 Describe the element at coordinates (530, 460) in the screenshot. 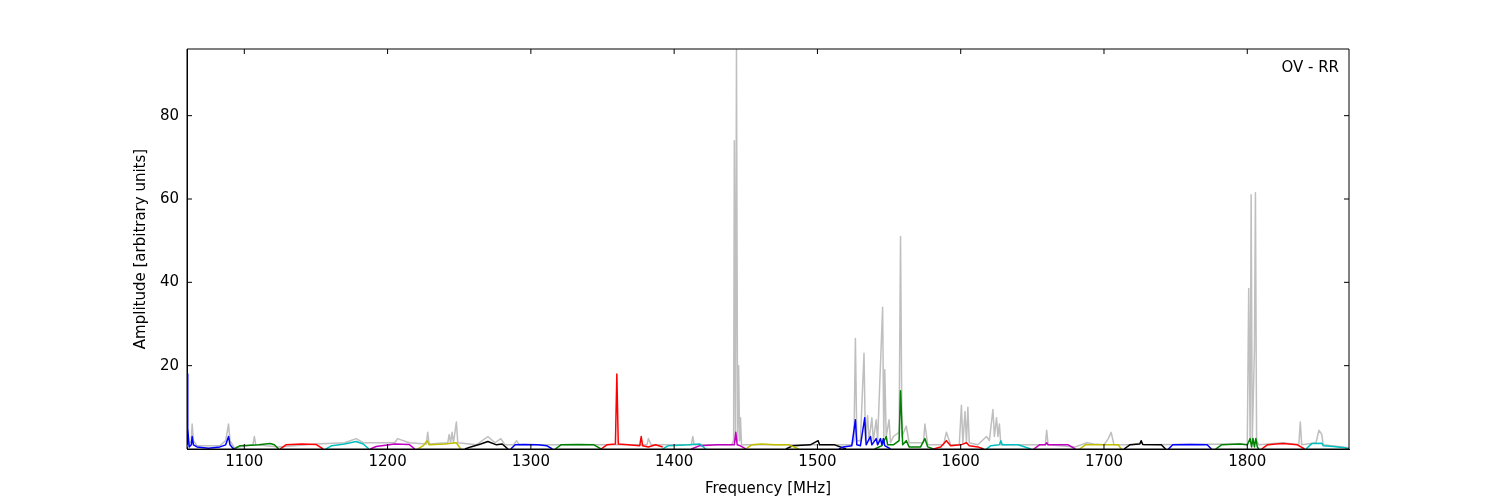

I see `x-tick-label: 1300` at that location.